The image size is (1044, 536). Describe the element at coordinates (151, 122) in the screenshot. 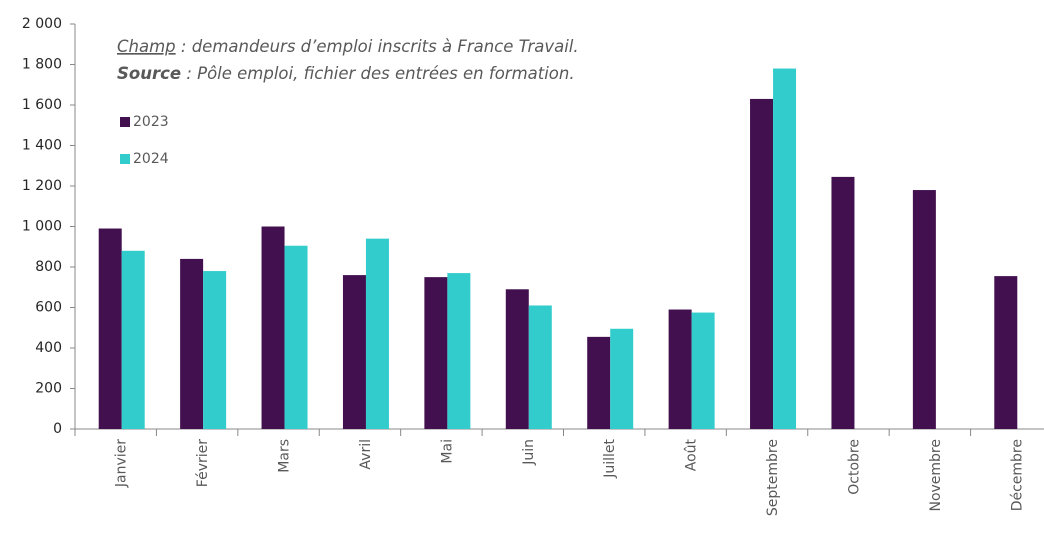

I see `legend-label: 2023` at that location.